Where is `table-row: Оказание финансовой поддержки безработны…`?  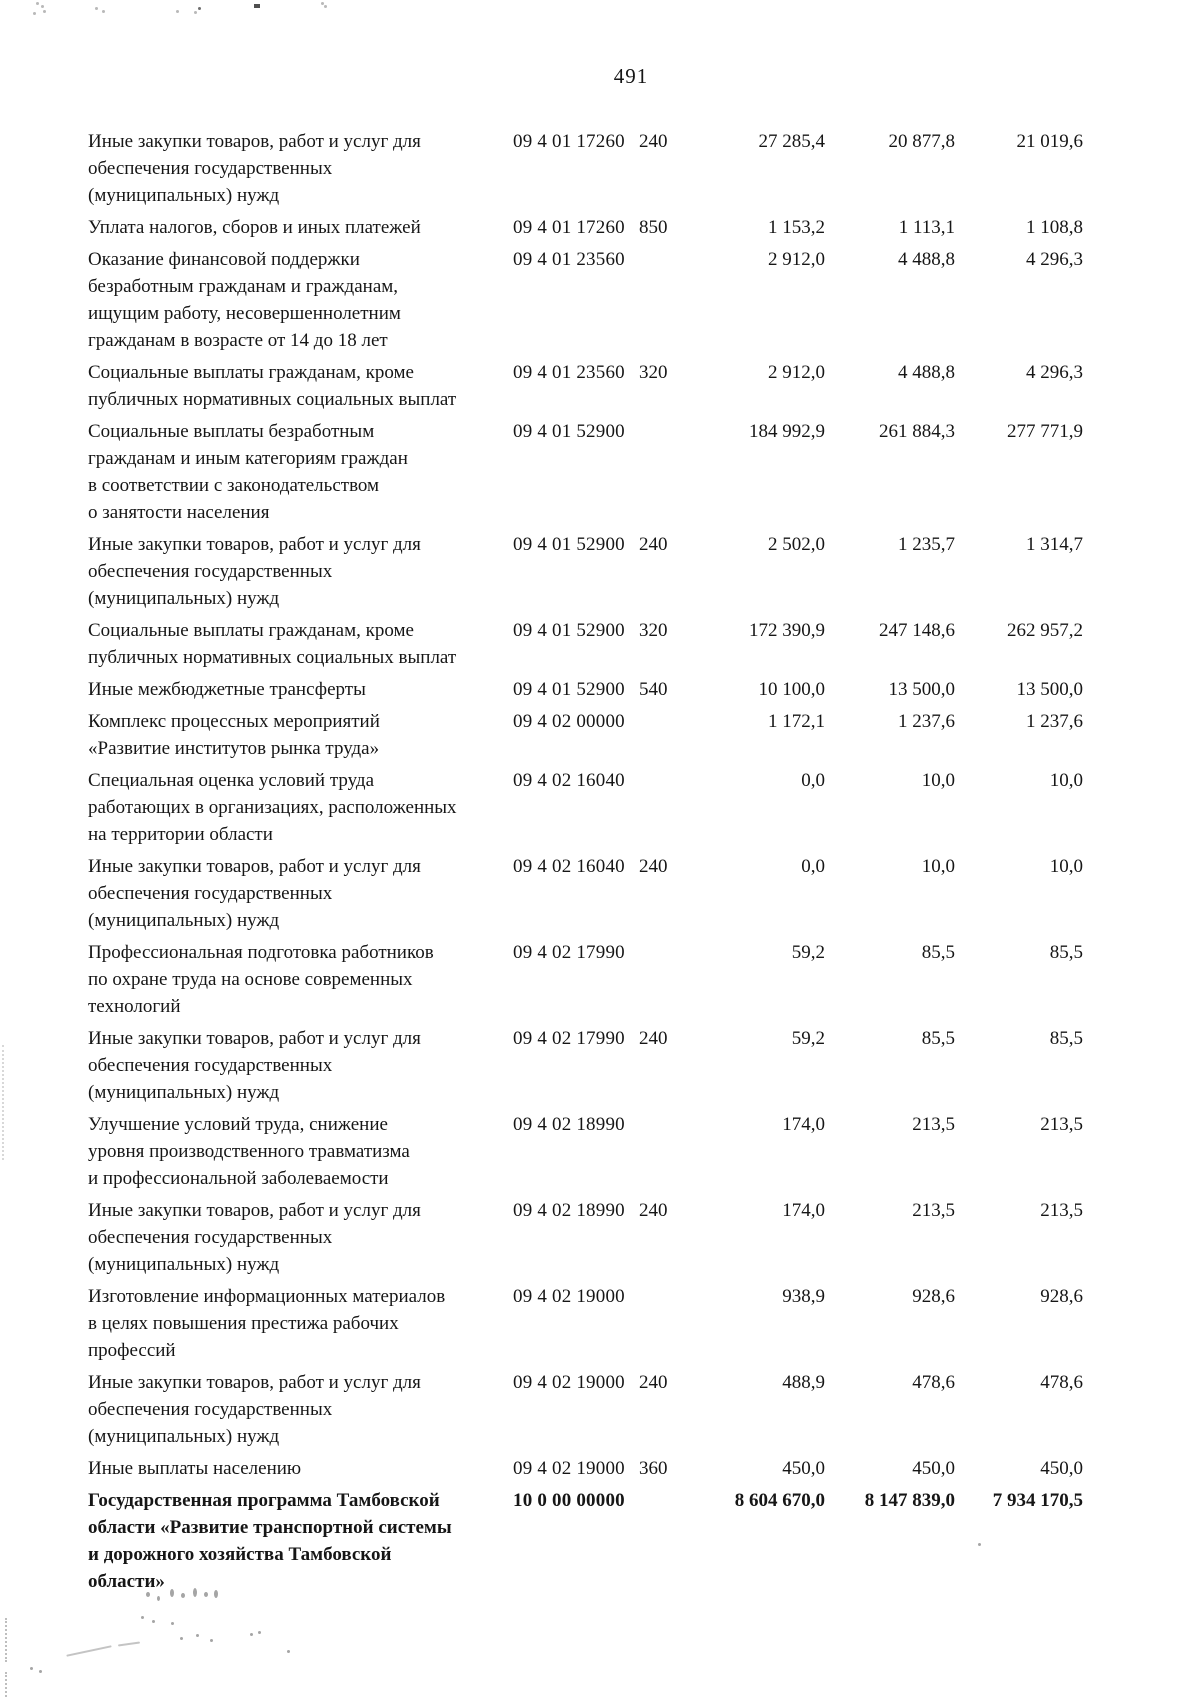 table-row: Оказание финансовой поддержки безработны… is located at coordinates (585, 300).